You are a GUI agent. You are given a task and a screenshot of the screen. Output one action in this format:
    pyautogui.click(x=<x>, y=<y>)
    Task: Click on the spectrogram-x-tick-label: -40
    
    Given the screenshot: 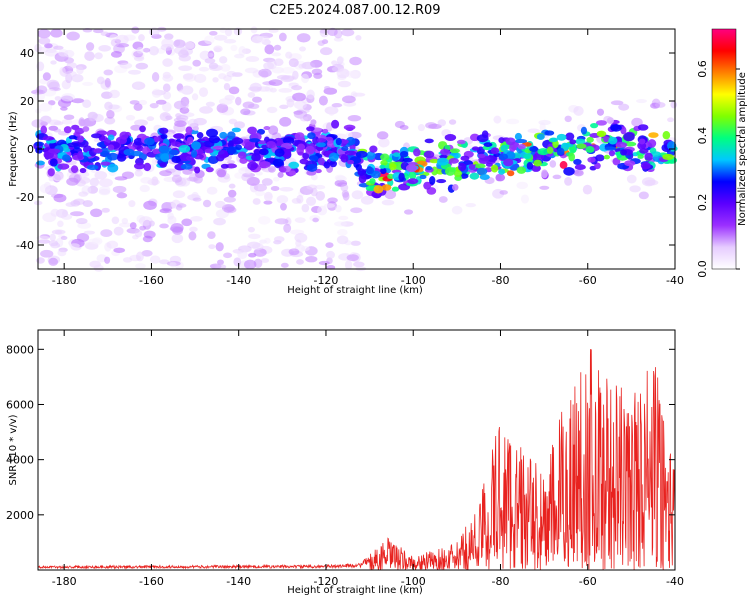 What is the action you would take?
    pyautogui.click(x=675, y=280)
    